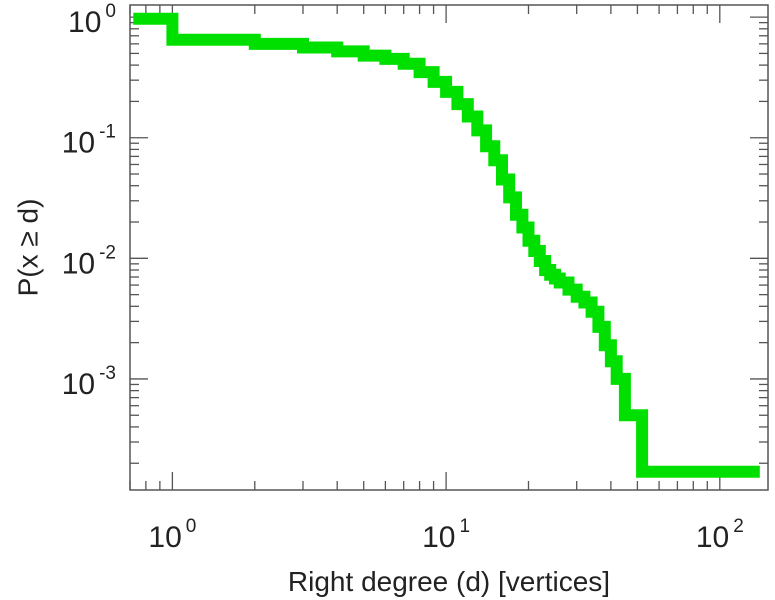 This screenshot has width=775, height=600. I want to click on x-tick-label: 10 0, so click(172, 535).